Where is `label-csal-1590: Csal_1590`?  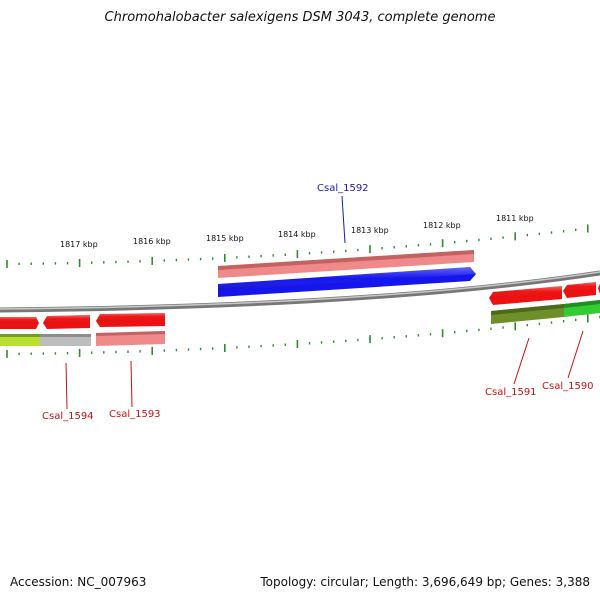 label-csal-1590: Csal_1590 is located at coordinates (568, 386).